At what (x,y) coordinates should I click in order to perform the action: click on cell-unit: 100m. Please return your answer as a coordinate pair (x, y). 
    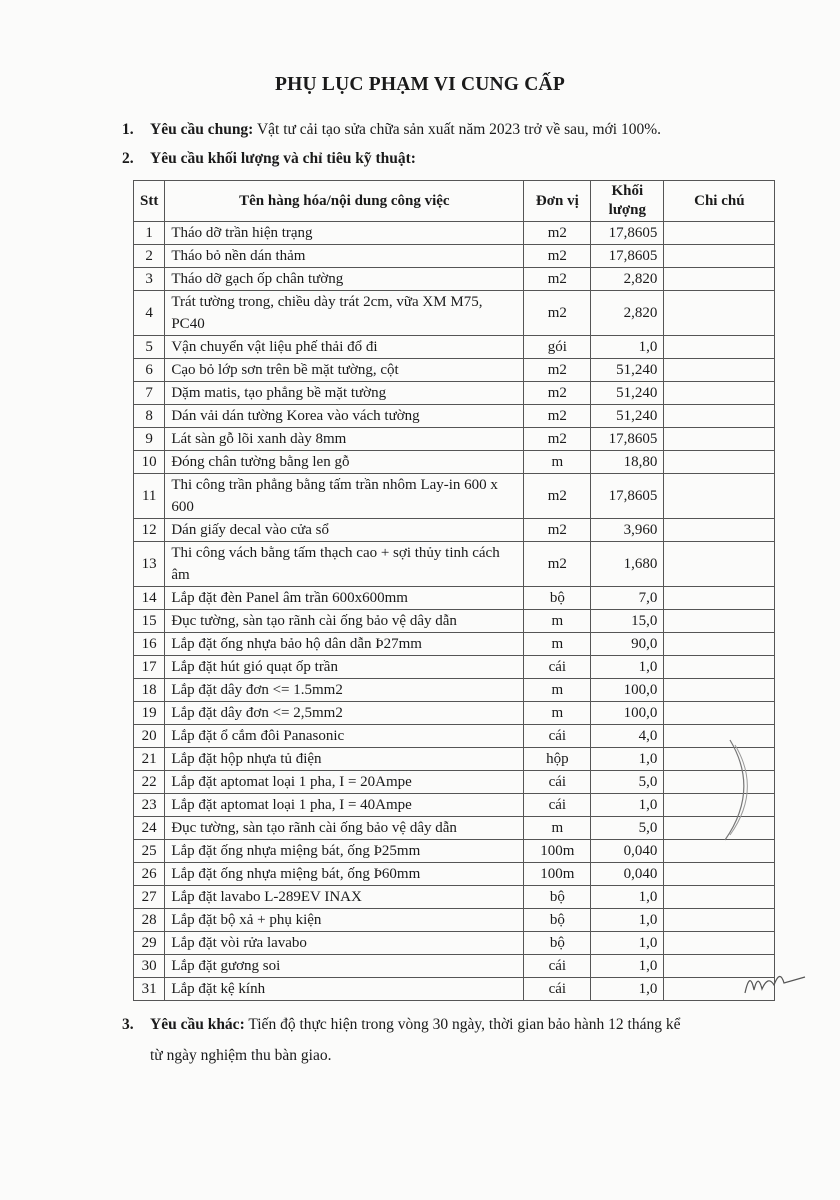
    Looking at the image, I should click on (557, 874).